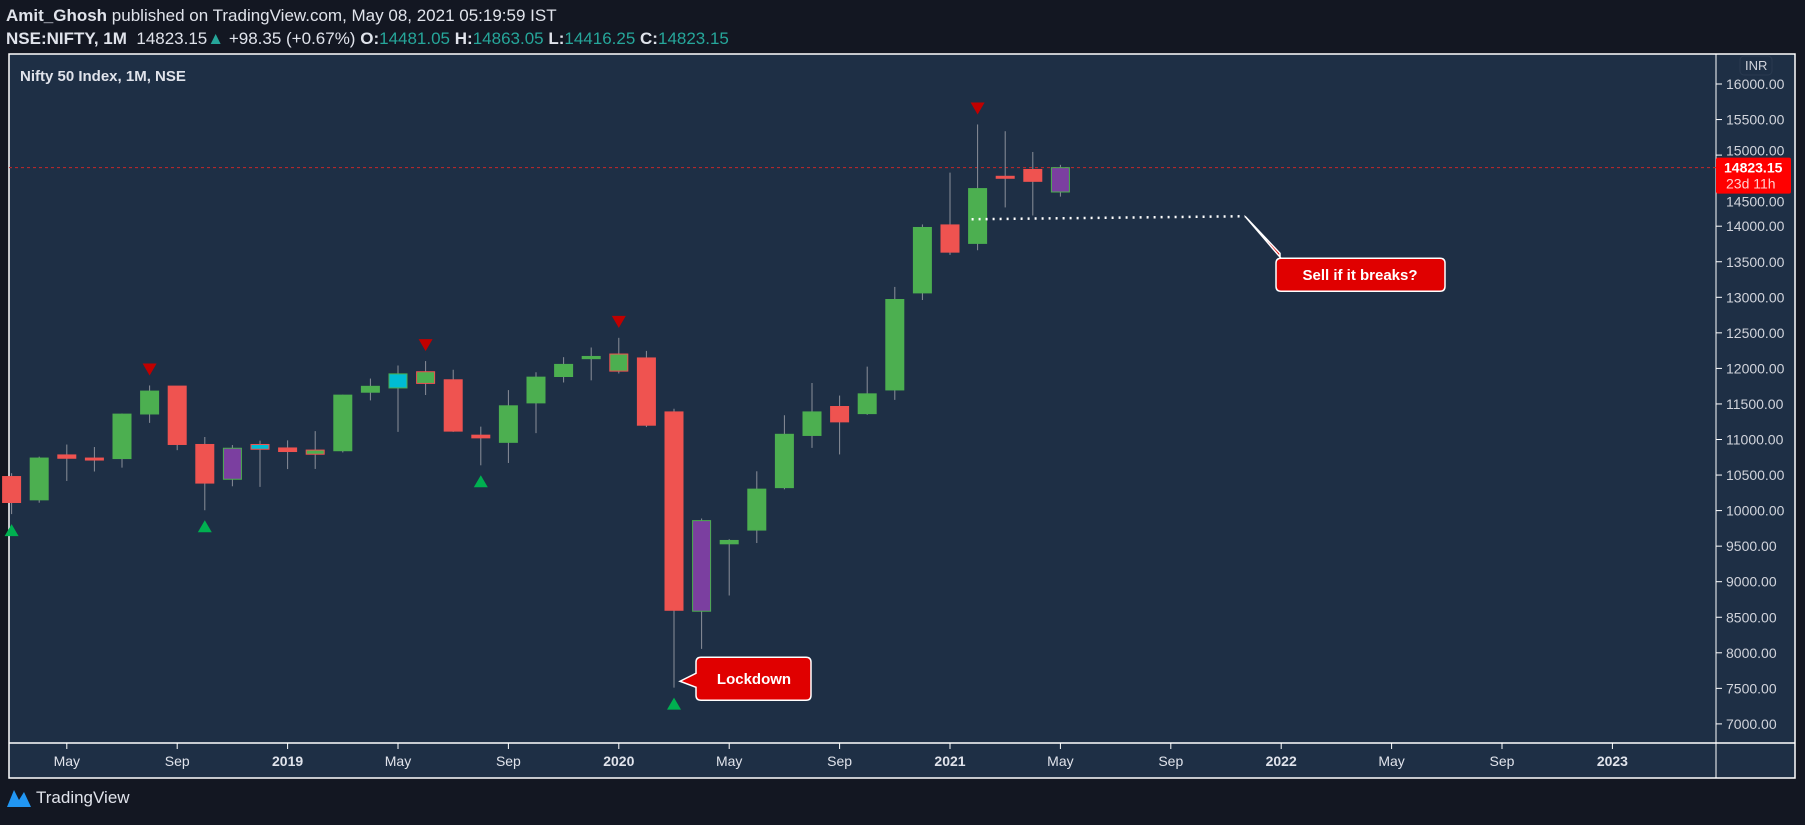 The width and height of the screenshot is (1805, 825). Describe the element at coordinates (83, 797) in the screenshot. I see `brand-name: TradingView` at that location.